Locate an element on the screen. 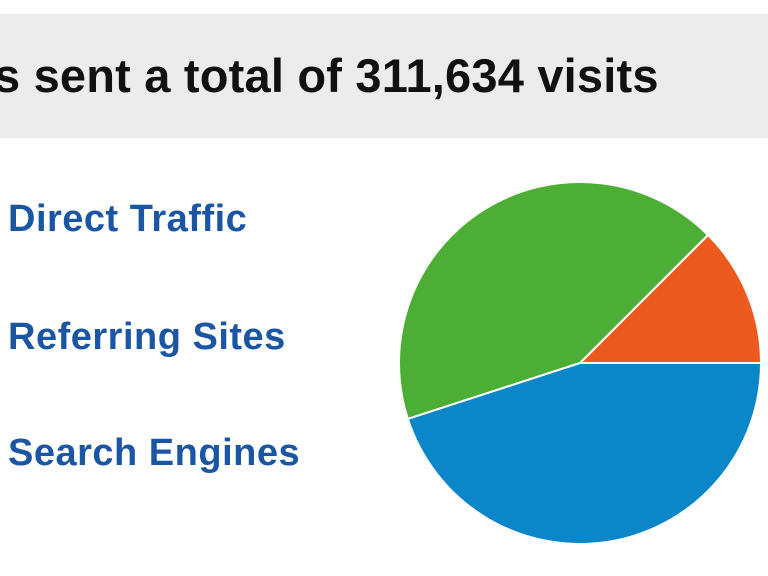 This screenshot has height=576, width=768. pie-slice-referring-sites is located at coordinates (670, 298).